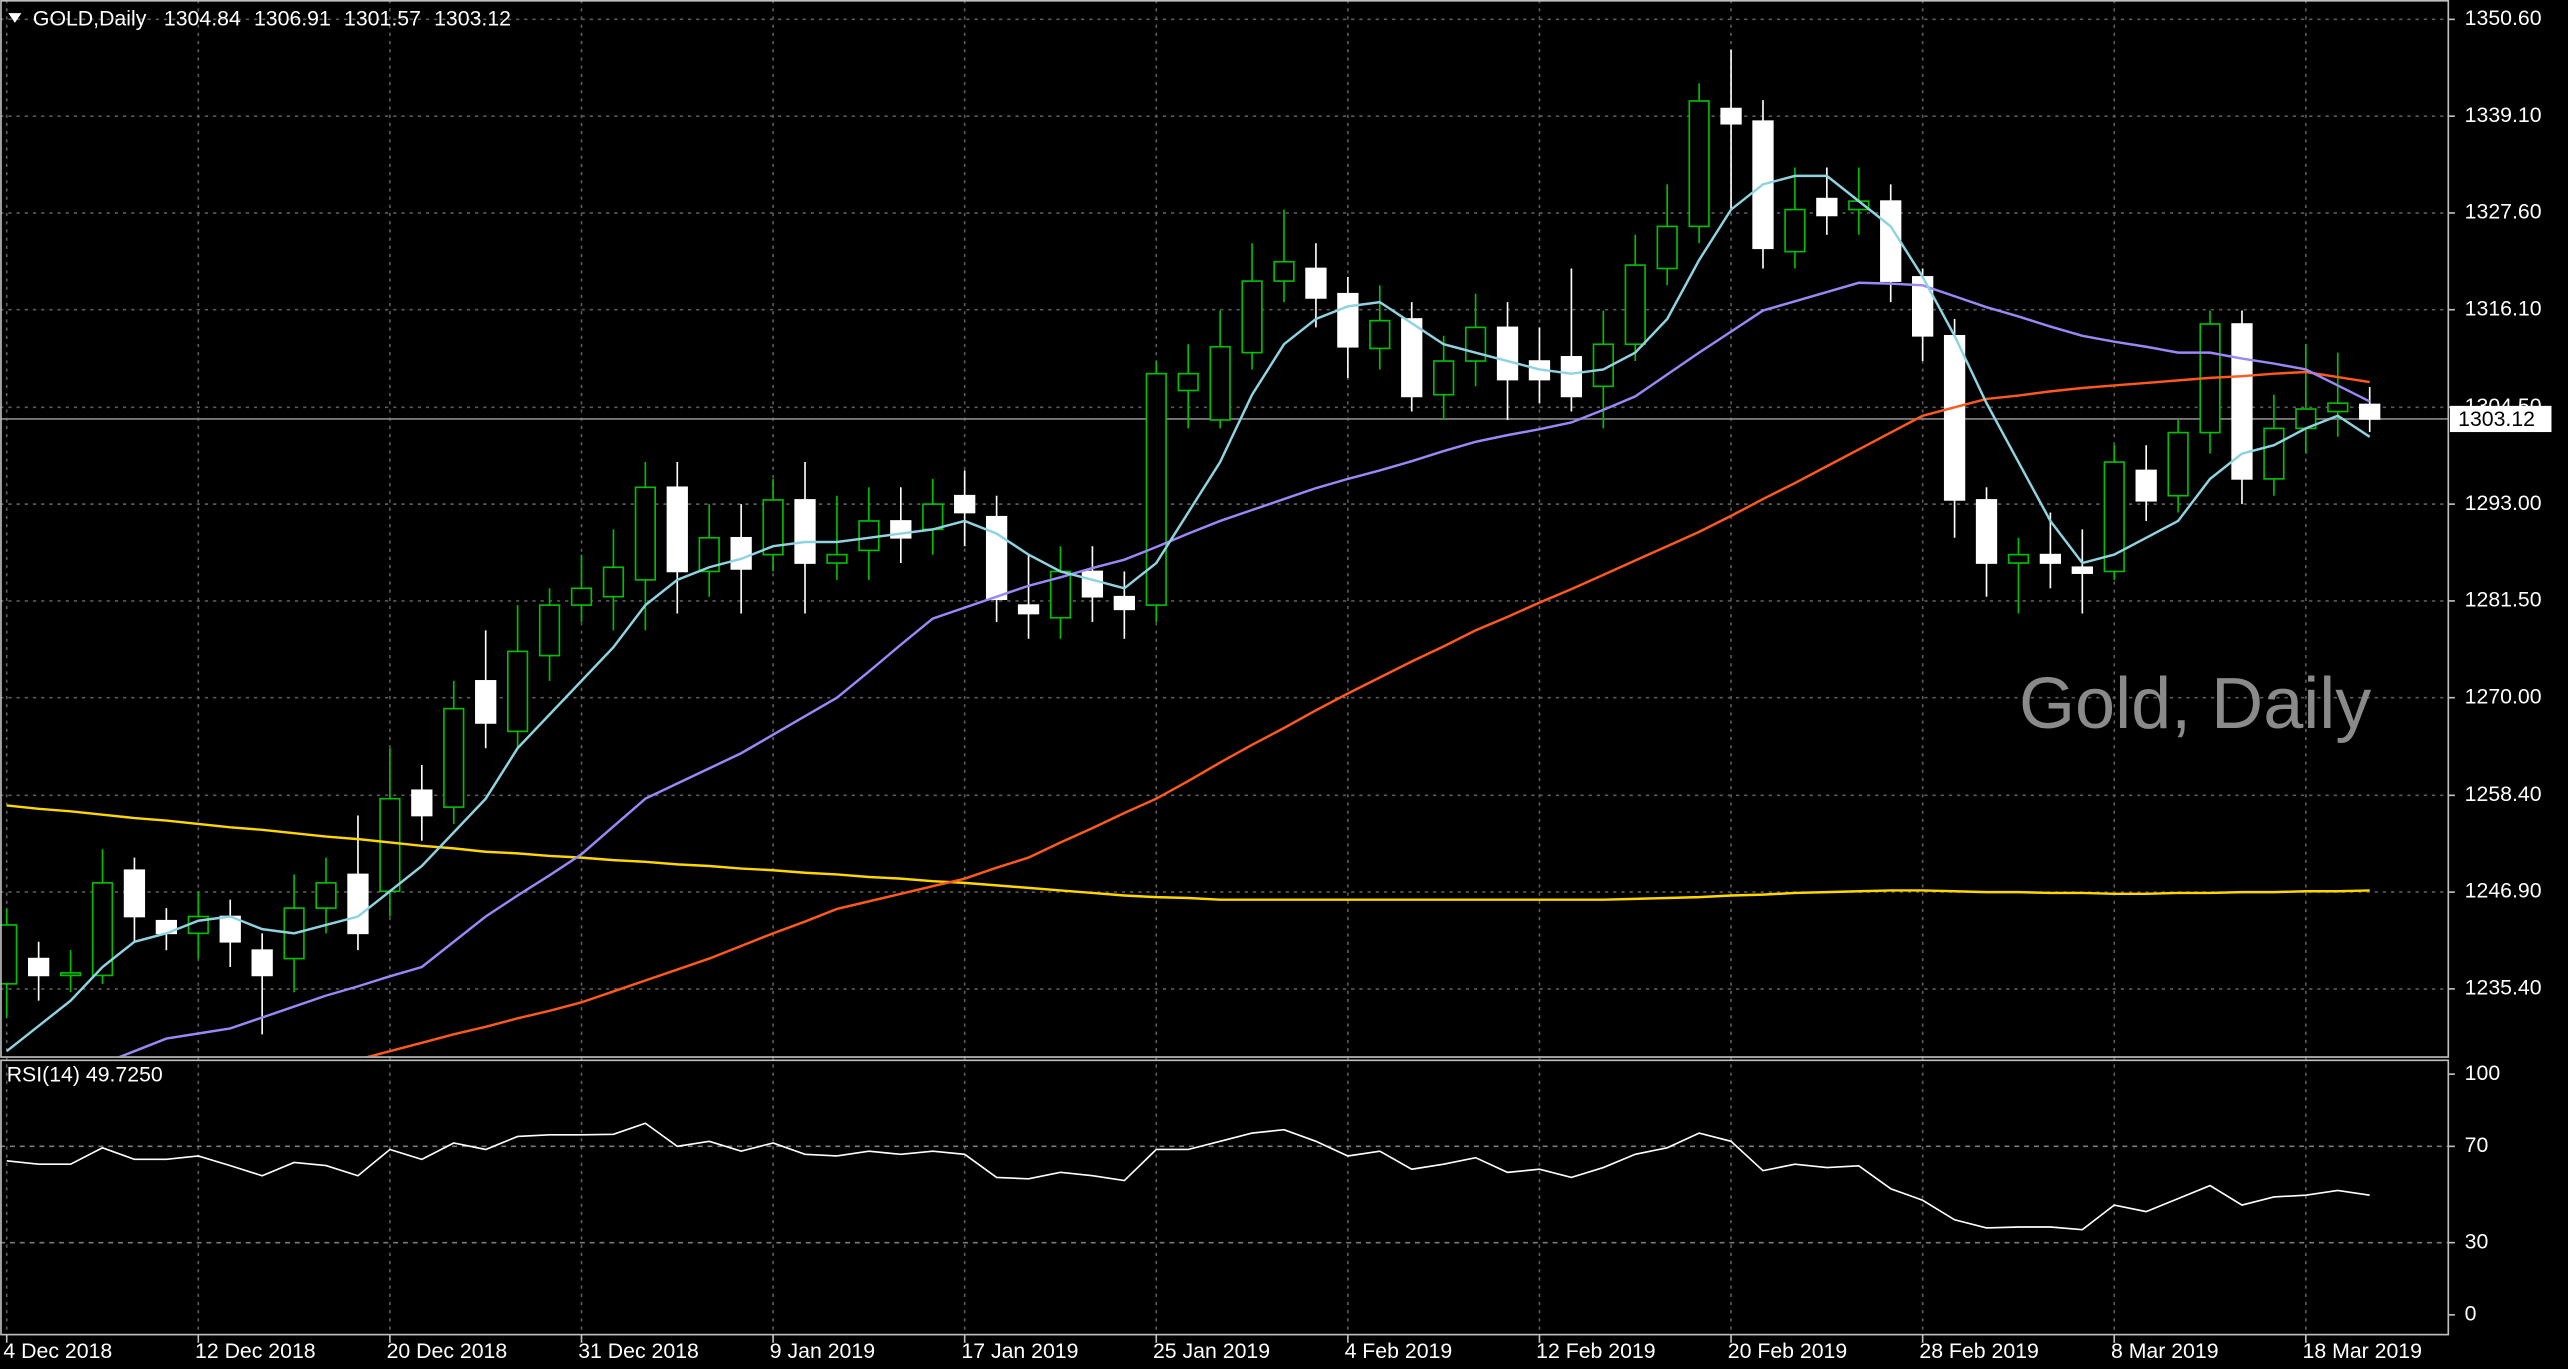 This screenshot has height=1369, width=2568. Describe the element at coordinates (822, 1351) in the screenshot. I see `x-tick-label: 9 Jan 2019` at that location.